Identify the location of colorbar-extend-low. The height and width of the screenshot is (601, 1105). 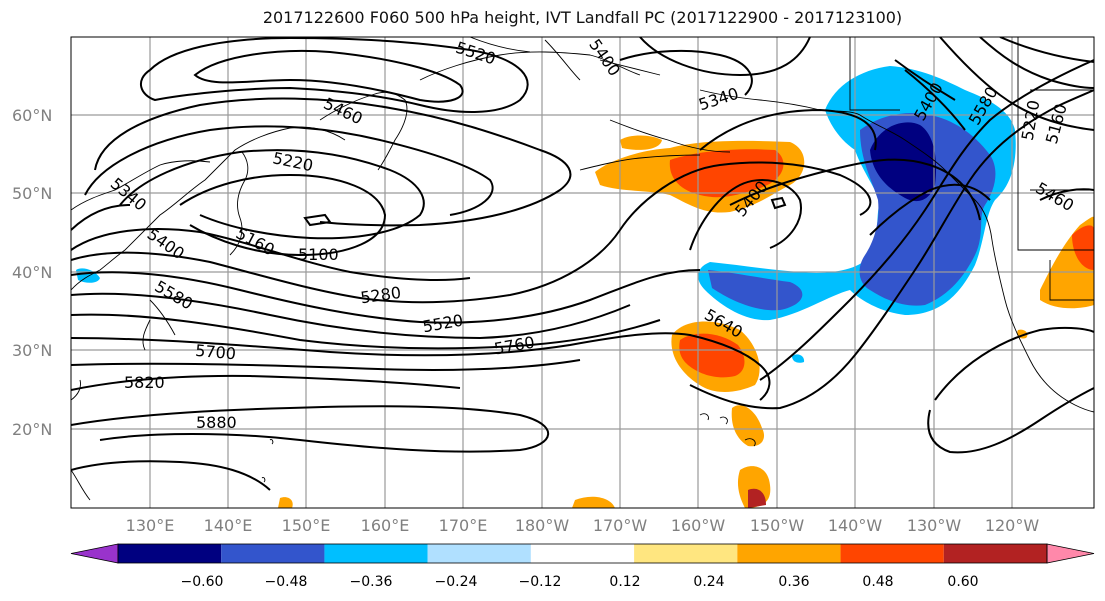
(94, 553).